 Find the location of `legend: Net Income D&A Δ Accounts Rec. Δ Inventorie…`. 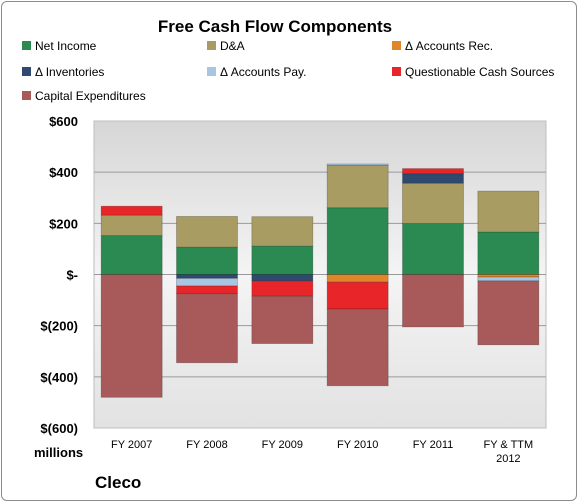

legend: Net Income D&A Δ Accounts Rec. Δ Inventorie… is located at coordinates (288, 71).